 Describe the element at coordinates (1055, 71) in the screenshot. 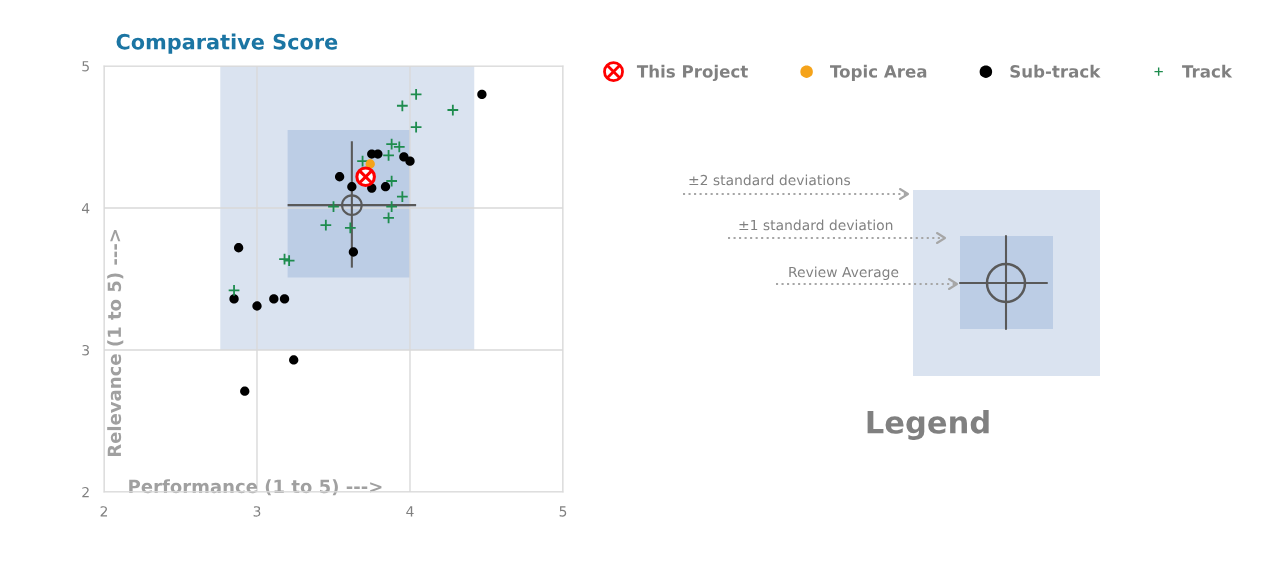

I see `legend-label: Sub-track` at that location.